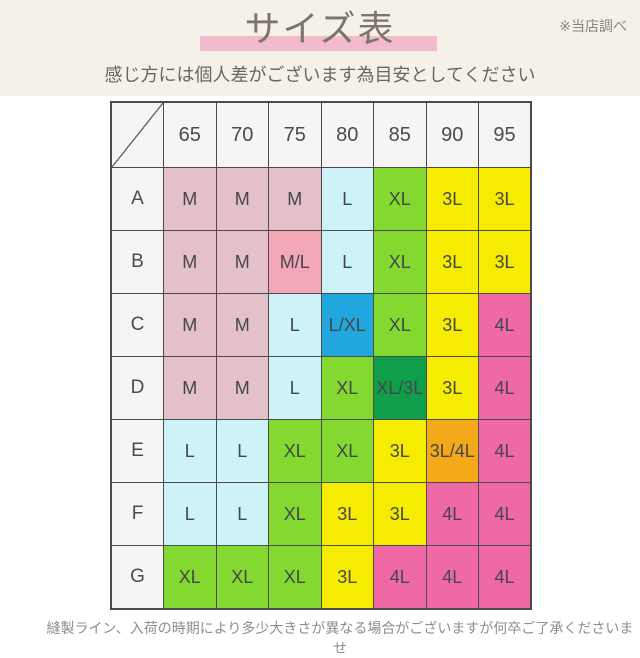 Image resolution: width=640 pixels, height=658 pixels. I want to click on column-header-70: 70, so click(242, 134).